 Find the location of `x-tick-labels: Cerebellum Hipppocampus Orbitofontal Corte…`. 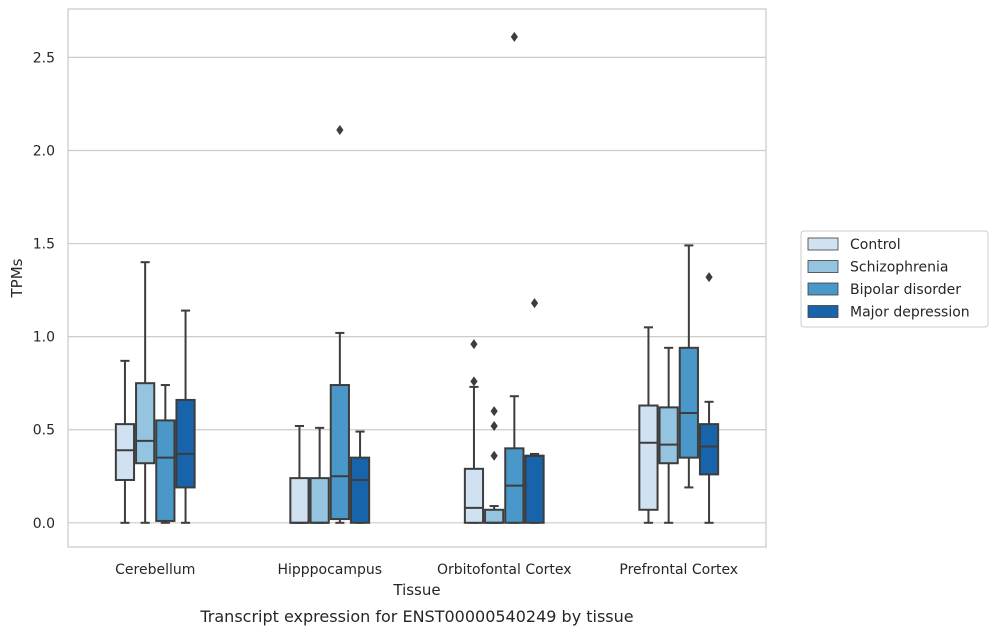

x-tick-labels: Cerebellum Hipppocampus Orbitofontal Corte… is located at coordinates (426, 570).